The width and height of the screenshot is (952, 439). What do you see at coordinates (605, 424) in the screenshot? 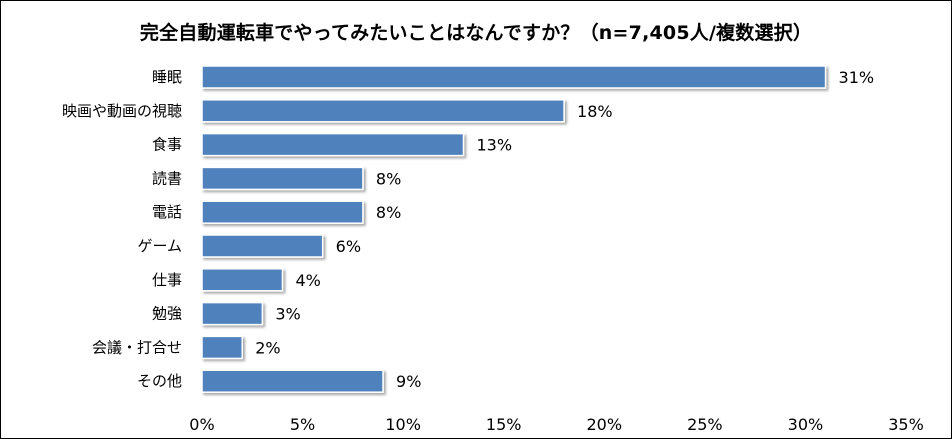
I see `x-tick-label: 20%` at bounding box center [605, 424].